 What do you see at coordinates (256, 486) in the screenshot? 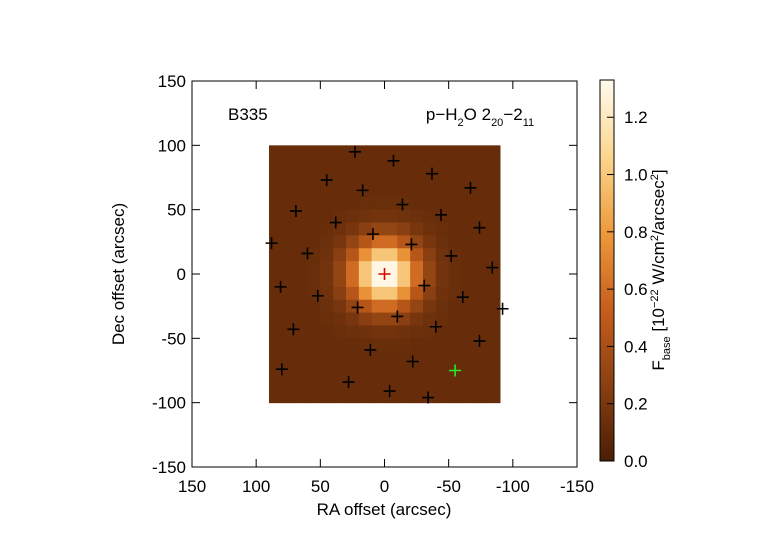
I see `x-tick-label: 100` at bounding box center [256, 486].